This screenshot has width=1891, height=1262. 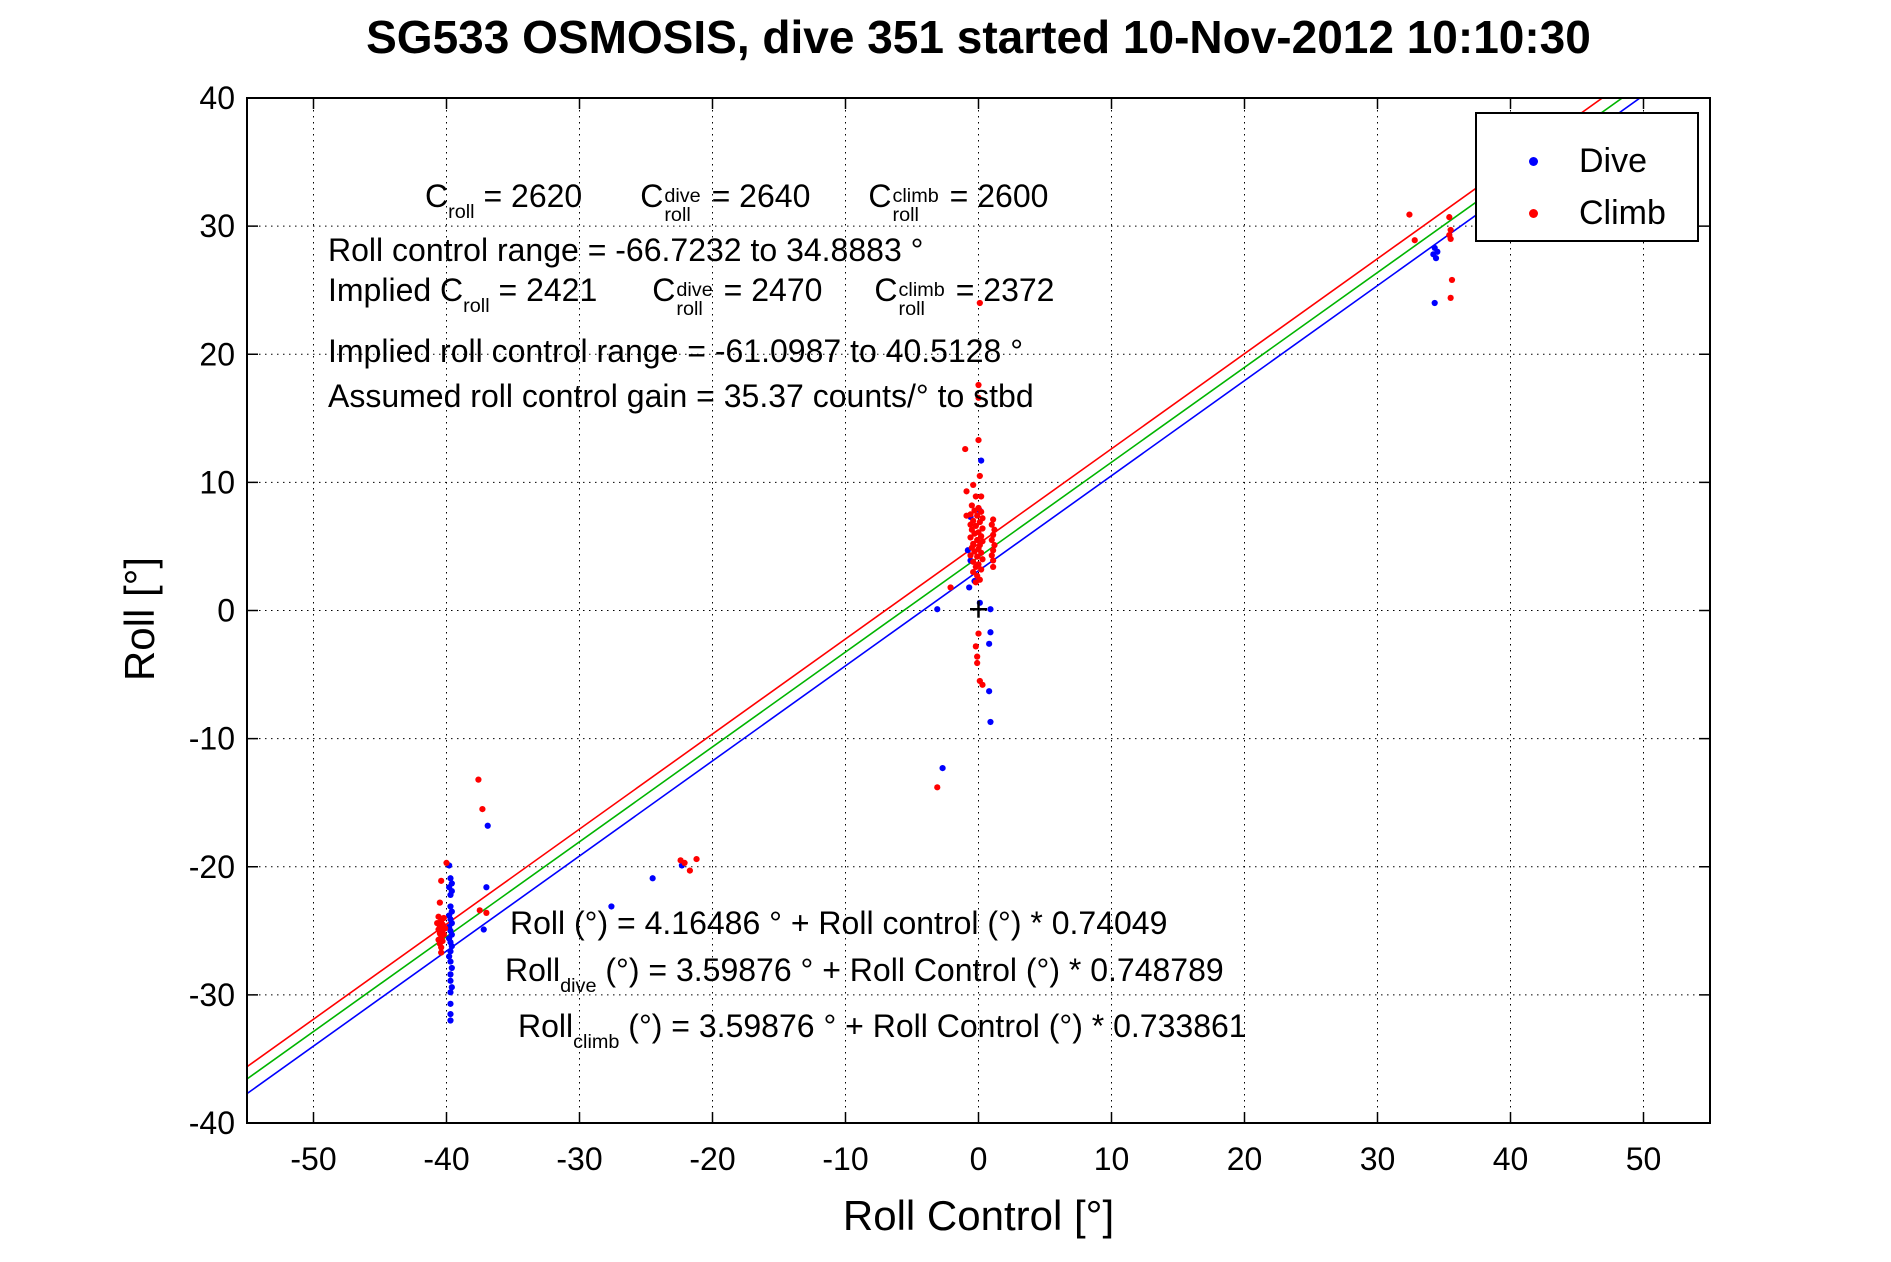 What do you see at coordinates (1245, 1159) in the screenshot?
I see `x-tick-label: 20` at bounding box center [1245, 1159].